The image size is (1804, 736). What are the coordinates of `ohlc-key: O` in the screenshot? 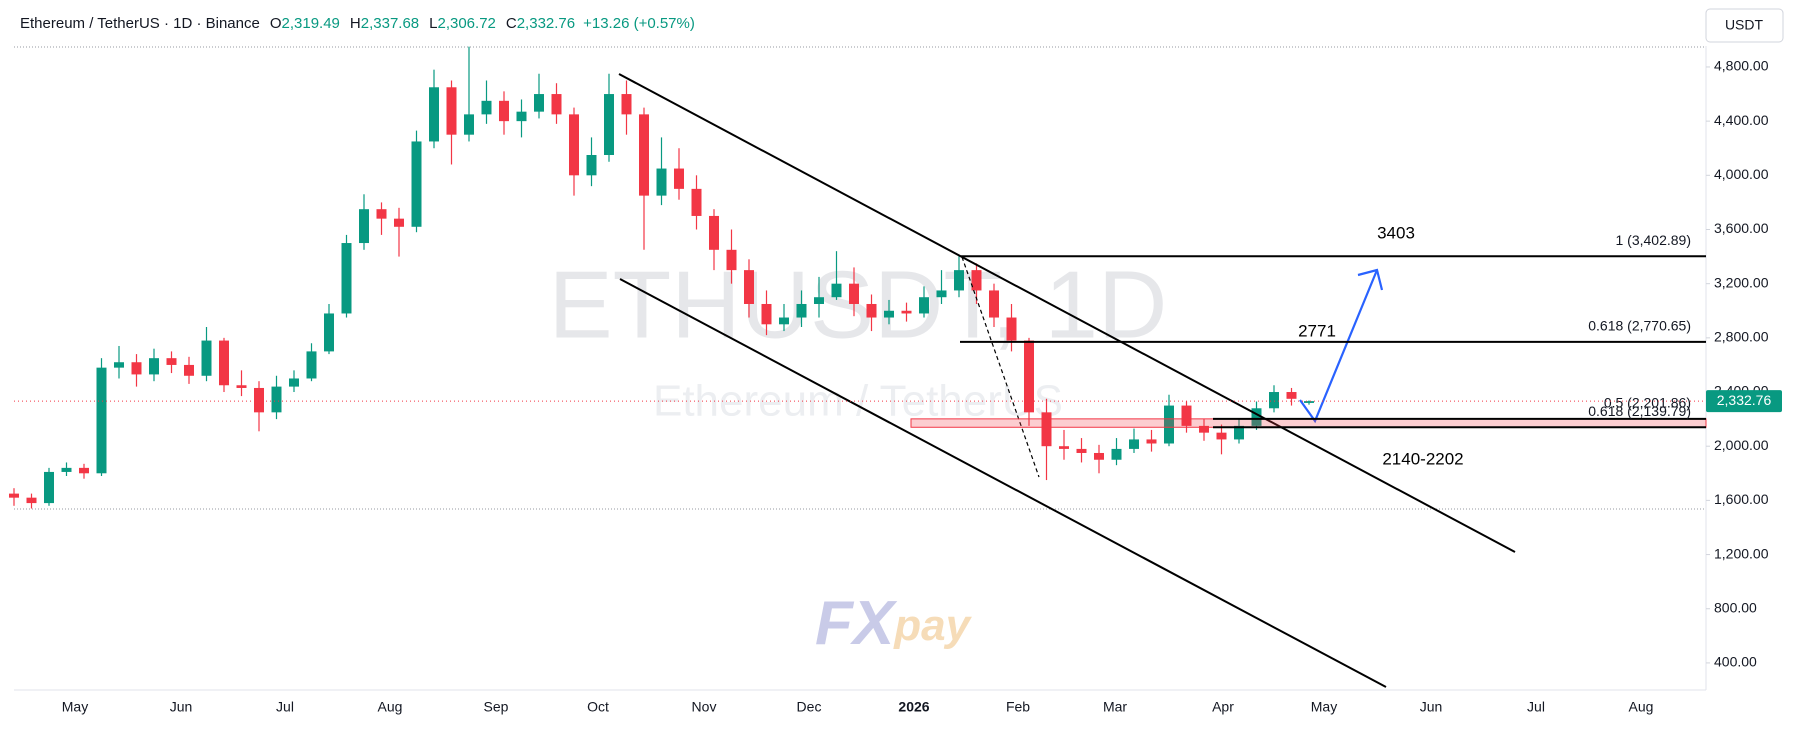 It's located at (276, 23).